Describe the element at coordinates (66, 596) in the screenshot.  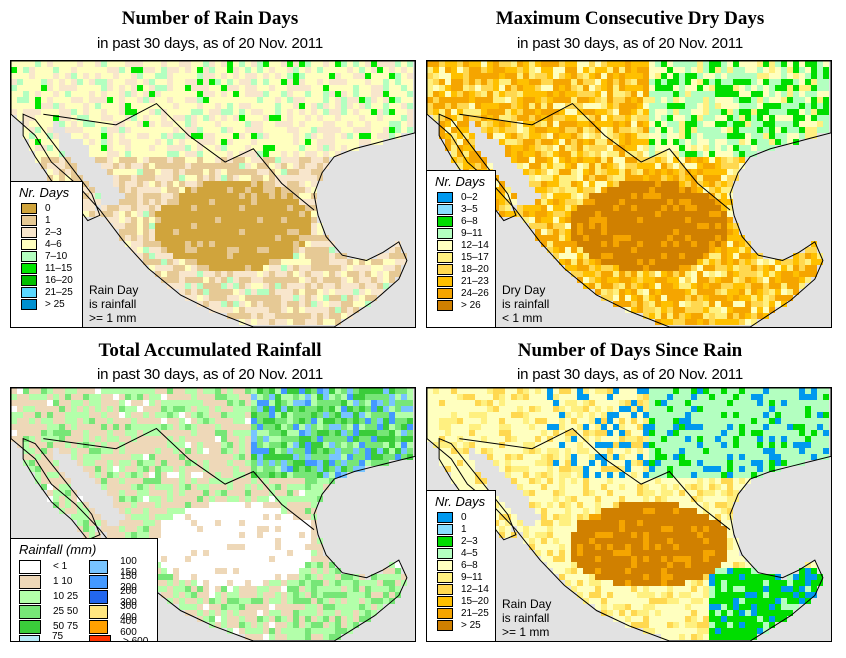
I see `legend-label: 10 25` at that location.